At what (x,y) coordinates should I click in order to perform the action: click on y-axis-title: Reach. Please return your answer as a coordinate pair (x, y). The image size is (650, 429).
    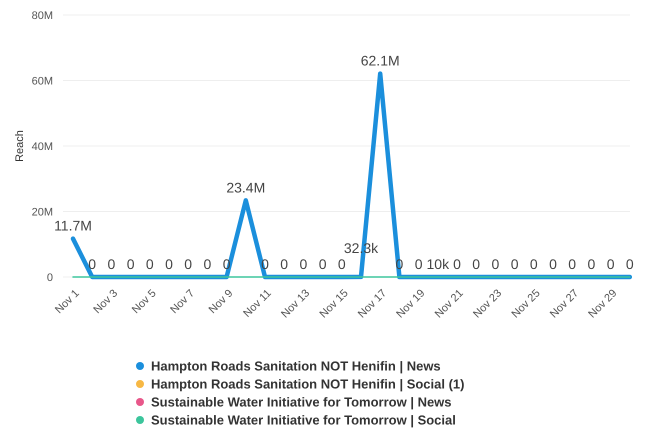
    Looking at the image, I should click on (20, 146).